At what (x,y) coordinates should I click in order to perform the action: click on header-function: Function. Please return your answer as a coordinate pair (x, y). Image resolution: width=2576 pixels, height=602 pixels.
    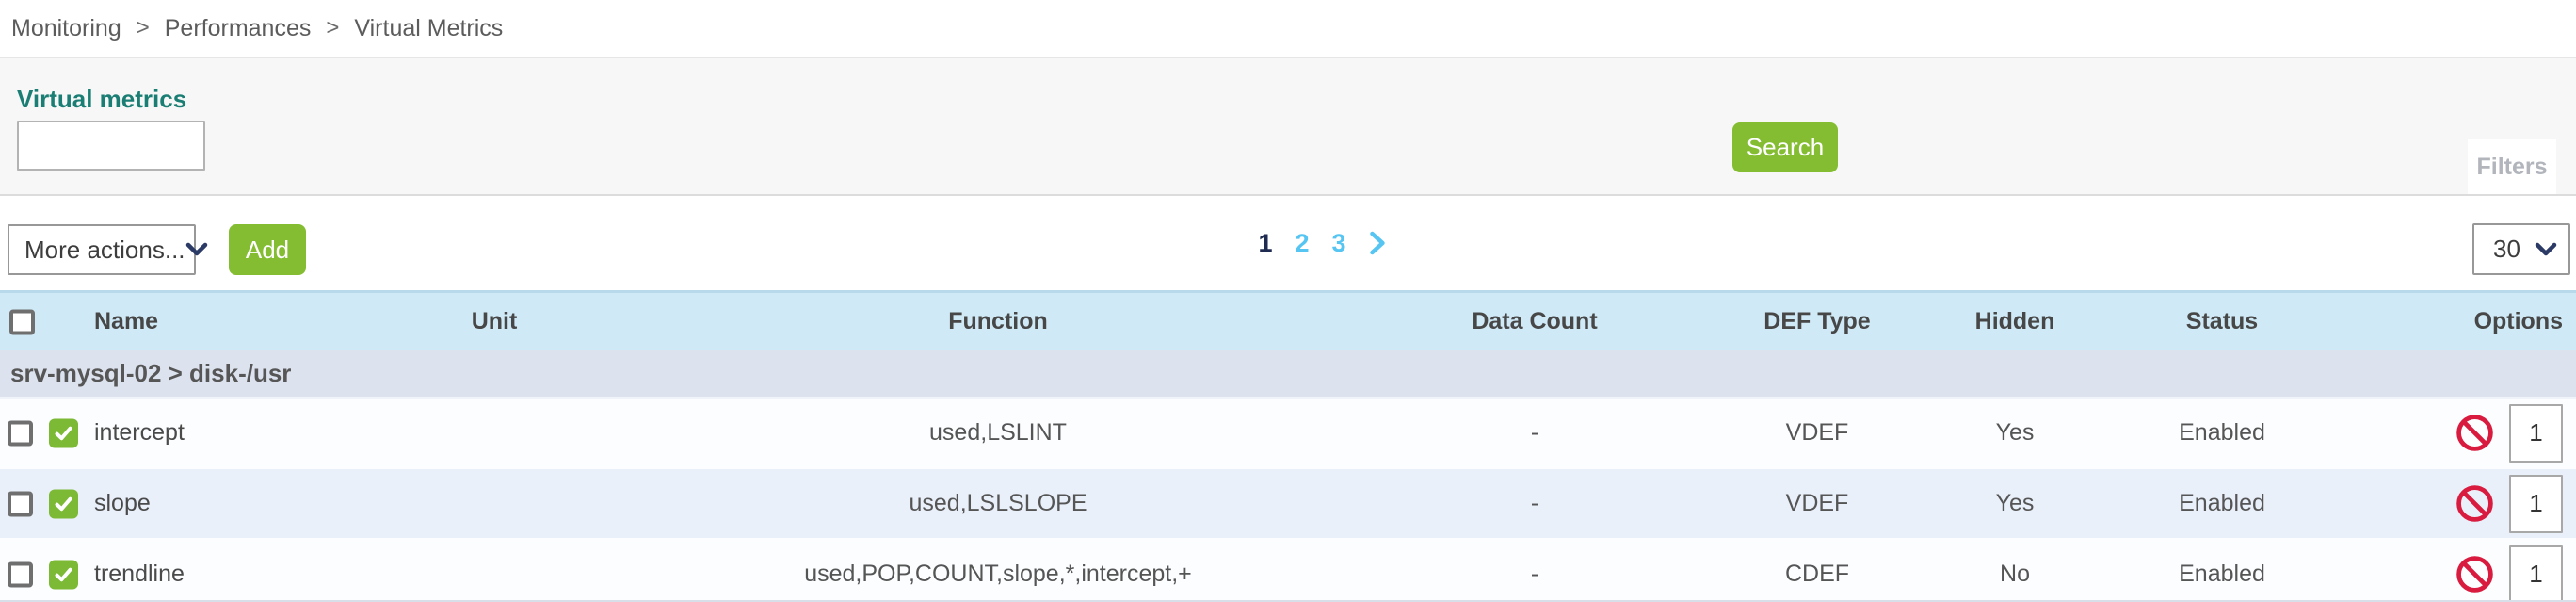
    Looking at the image, I should click on (998, 321).